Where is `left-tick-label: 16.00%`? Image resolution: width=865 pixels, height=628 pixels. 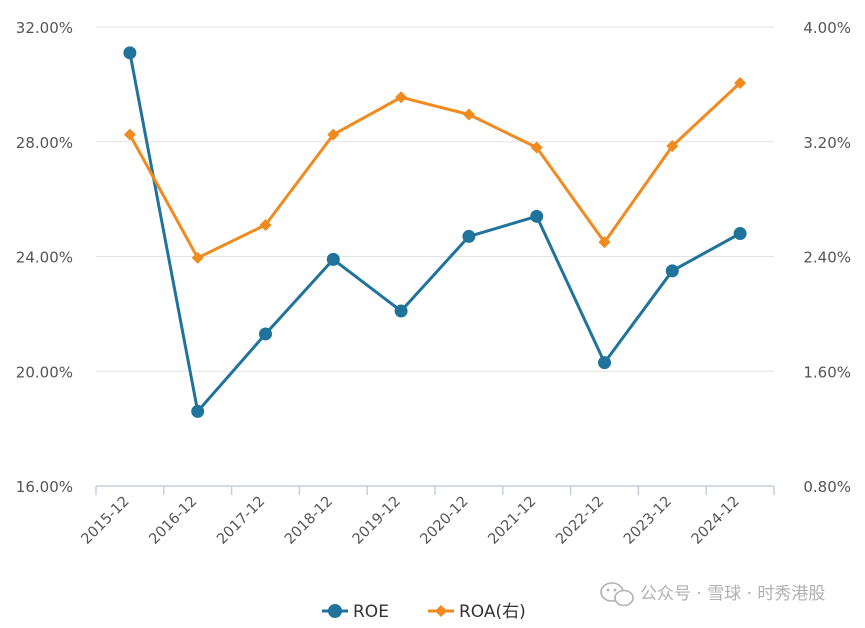 left-tick-label: 16.00% is located at coordinates (44, 487).